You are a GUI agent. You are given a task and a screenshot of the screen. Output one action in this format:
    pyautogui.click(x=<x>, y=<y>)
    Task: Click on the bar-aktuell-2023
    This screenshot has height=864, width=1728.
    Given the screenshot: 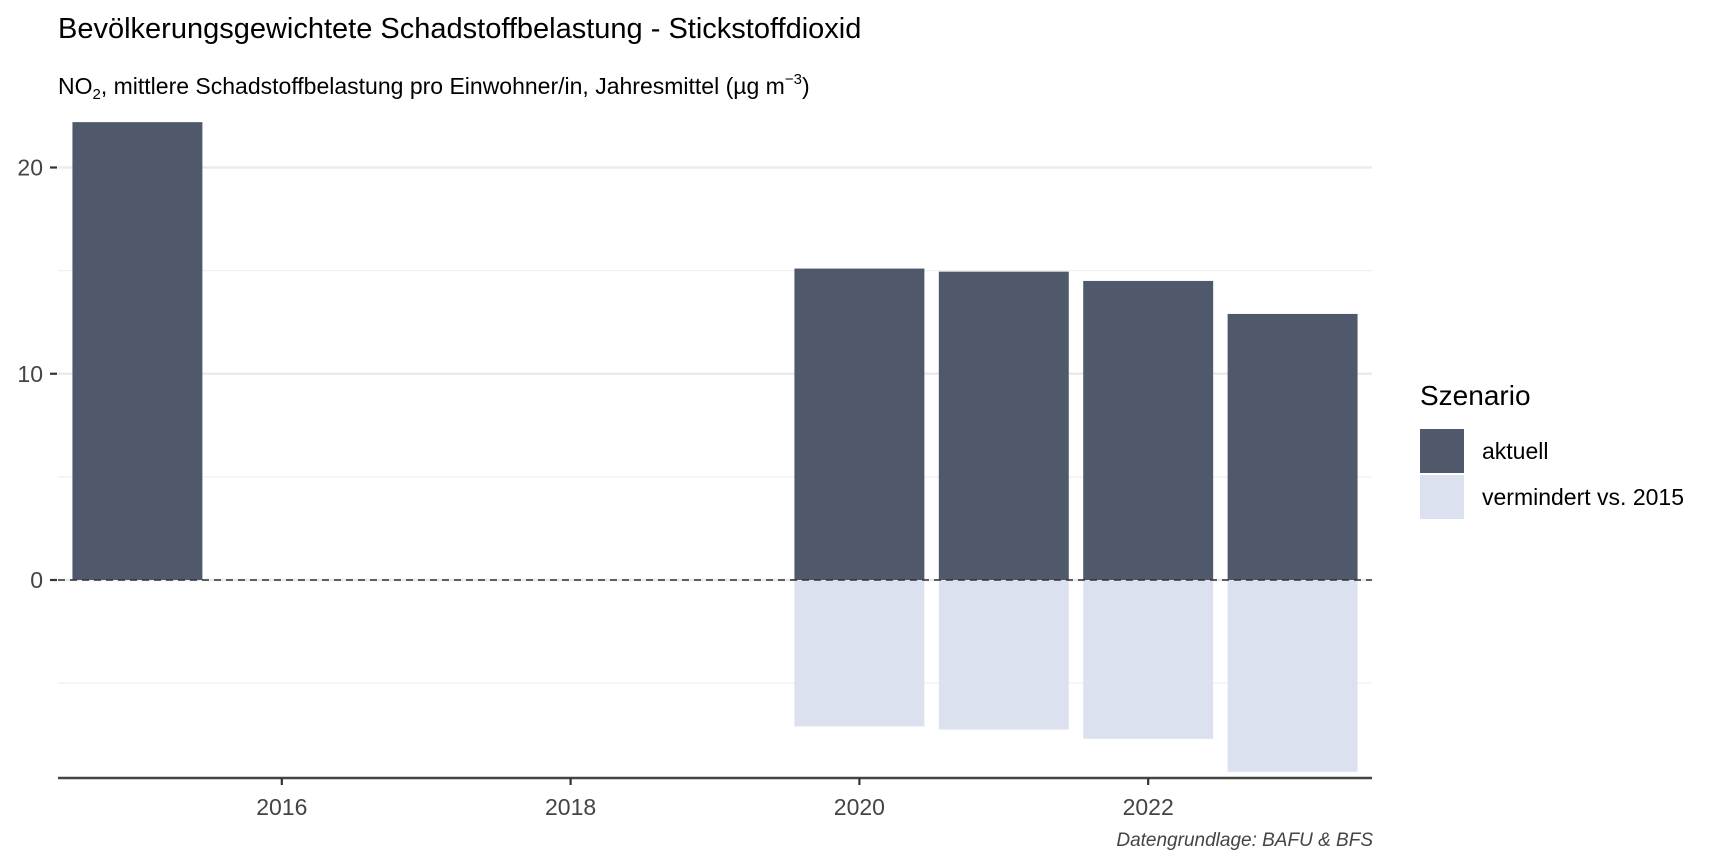 What is the action you would take?
    pyautogui.click(x=1292, y=446)
    